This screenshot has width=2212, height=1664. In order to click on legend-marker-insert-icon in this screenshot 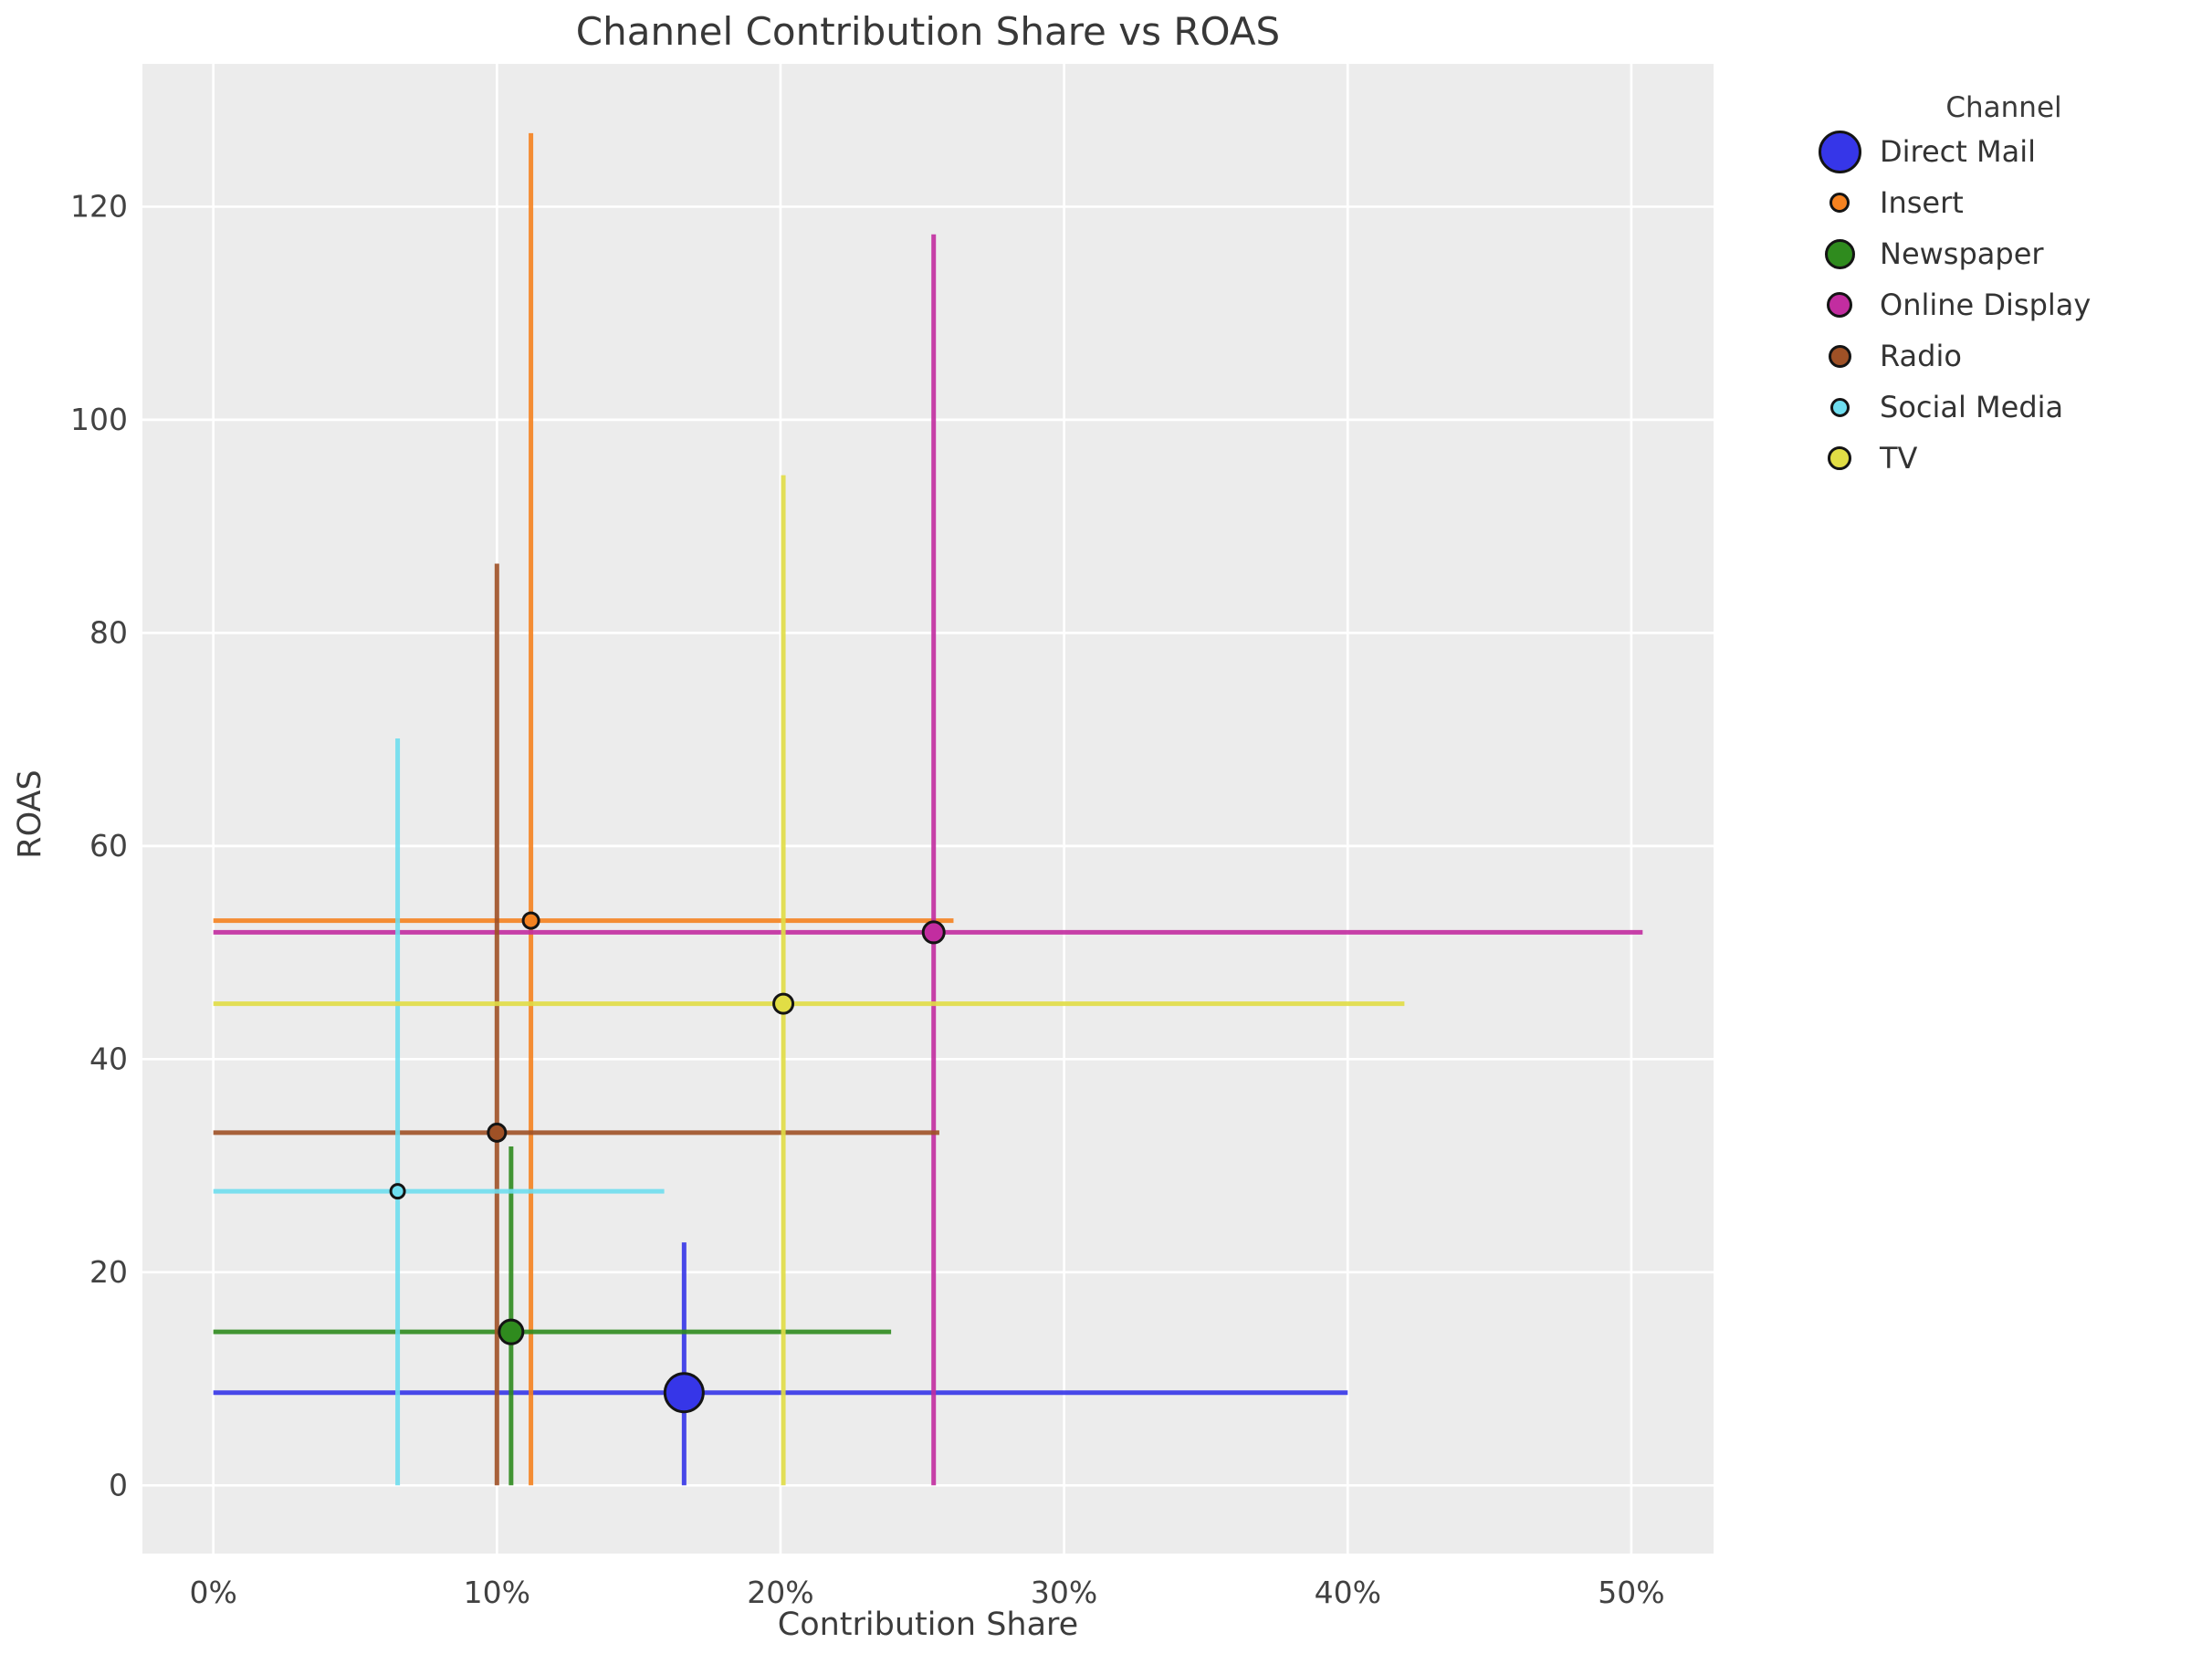, I will do `click(1839, 203)`.